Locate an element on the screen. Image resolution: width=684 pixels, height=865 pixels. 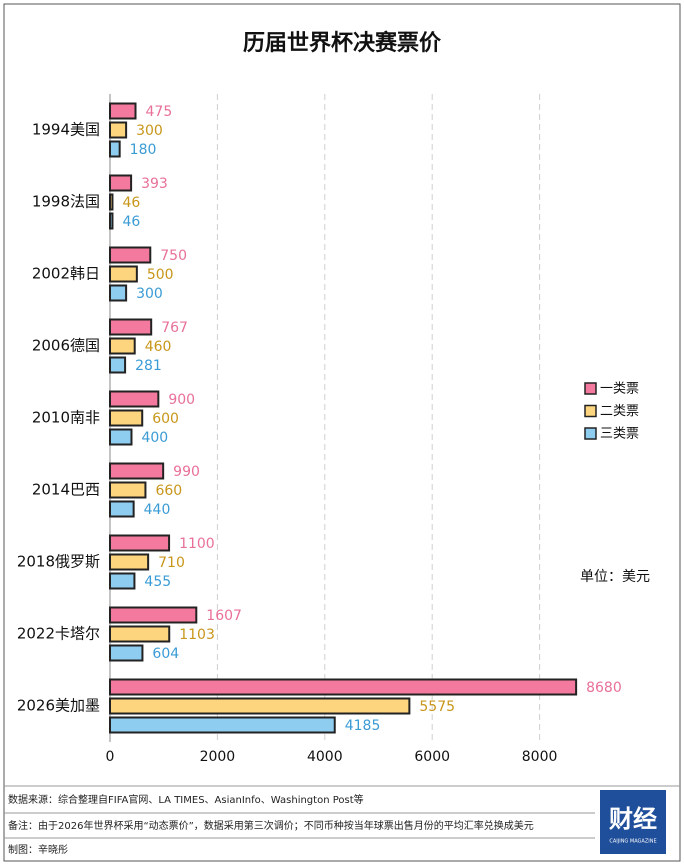
y-tick-label: 2010南非 is located at coordinates (66, 418).